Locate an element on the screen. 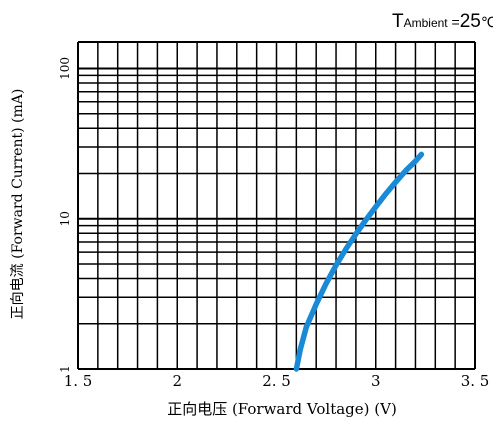 This screenshot has height=423, width=493. x-tick-label: 3 is located at coordinates (376, 381).